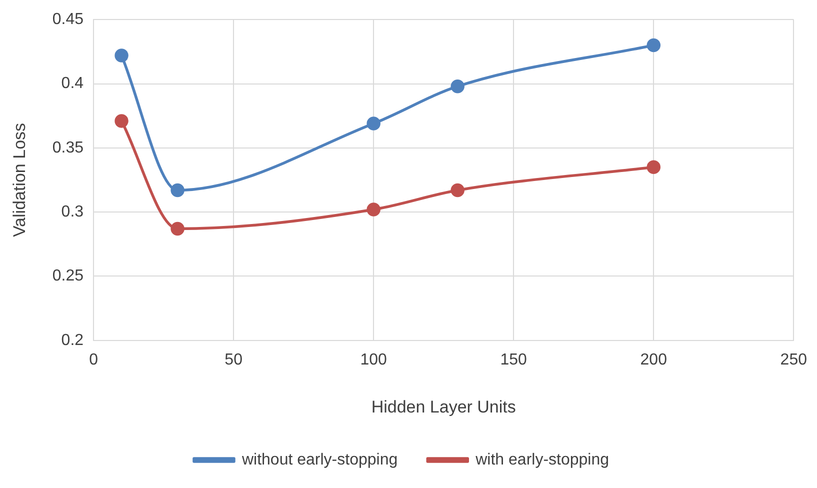 The width and height of the screenshot is (817, 488). I want to click on y-tick-label: 0.4, so click(72, 83).